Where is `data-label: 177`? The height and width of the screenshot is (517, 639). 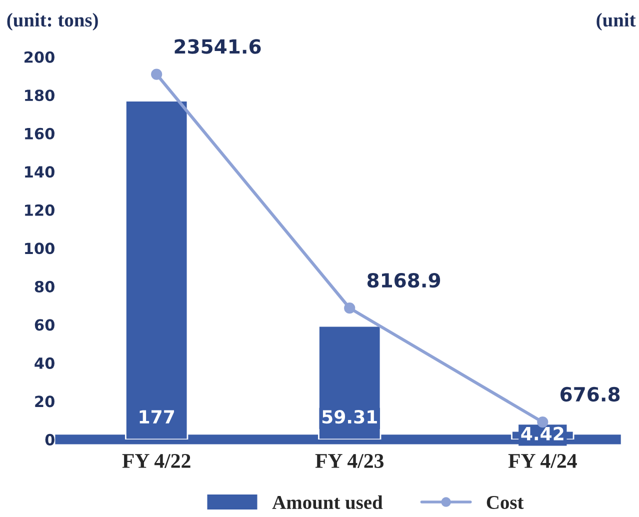
data-label: 177 is located at coordinates (157, 417).